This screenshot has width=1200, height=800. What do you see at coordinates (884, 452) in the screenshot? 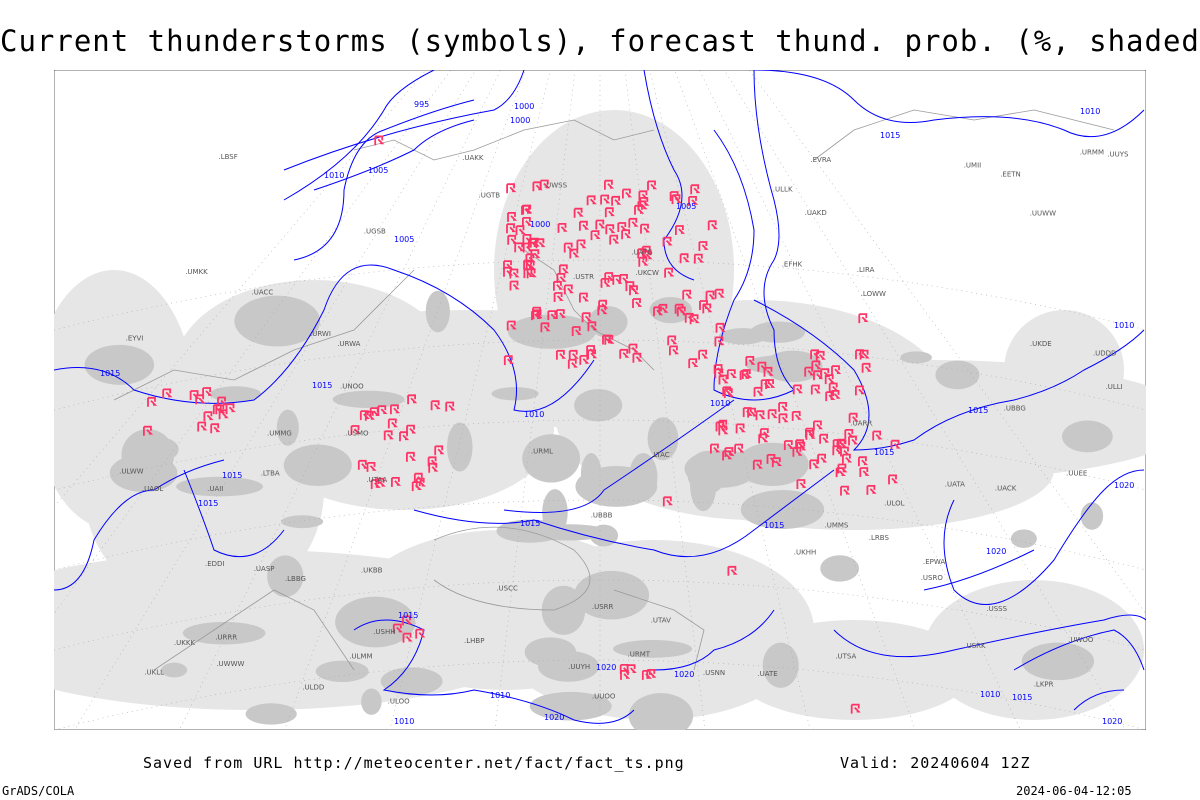
I see `isobar-label: 1015` at bounding box center [884, 452].